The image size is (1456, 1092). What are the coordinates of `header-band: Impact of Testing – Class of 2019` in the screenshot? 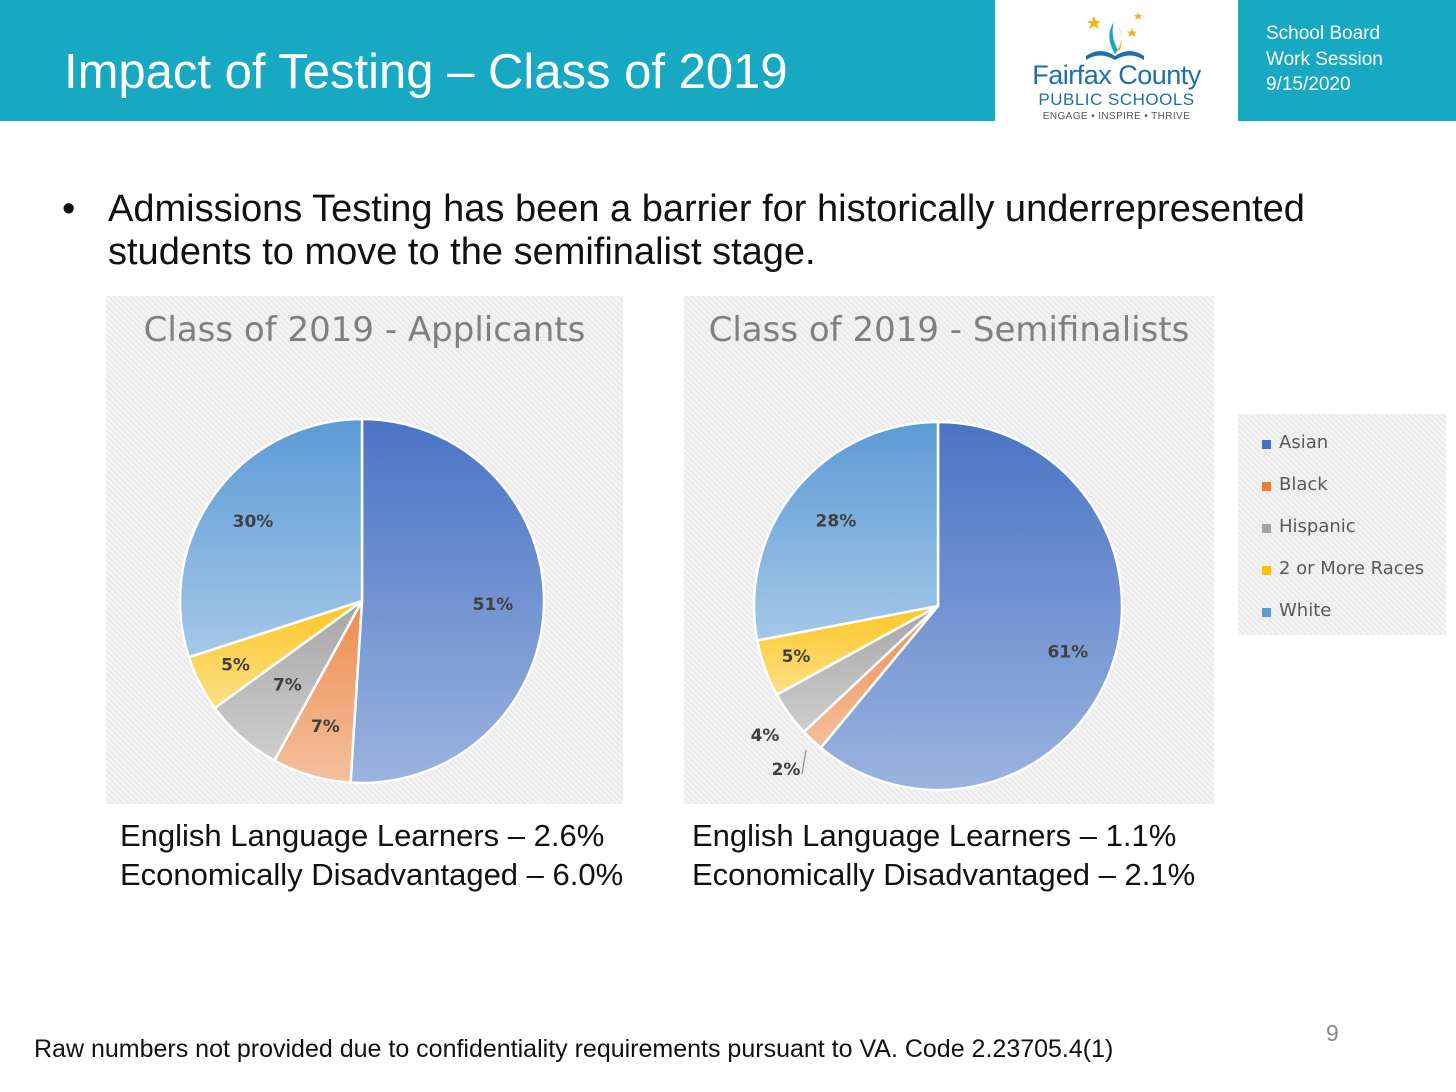 It's located at (497, 60).